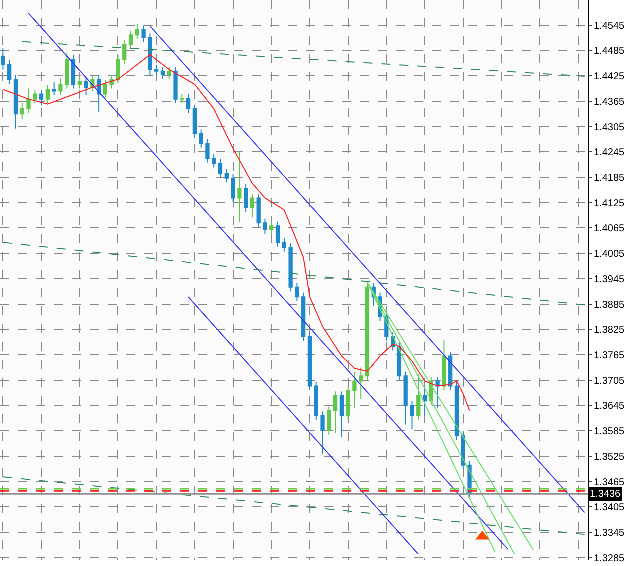  What do you see at coordinates (609, 52) in the screenshot?
I see `y-tick-label: 1.4485` at bounding box center [609, 52].